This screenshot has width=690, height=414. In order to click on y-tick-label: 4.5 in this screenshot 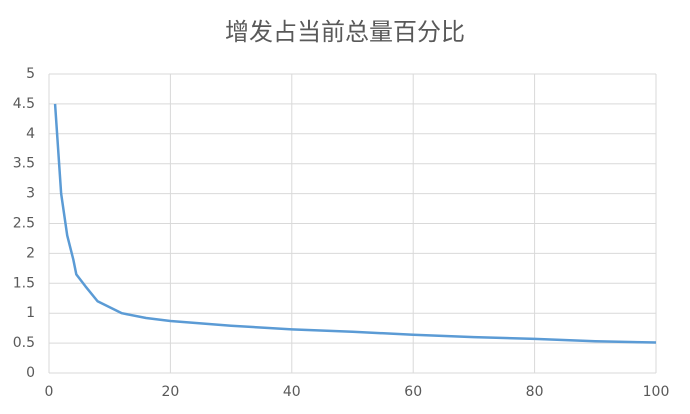, I will do `click(24, 104)`.